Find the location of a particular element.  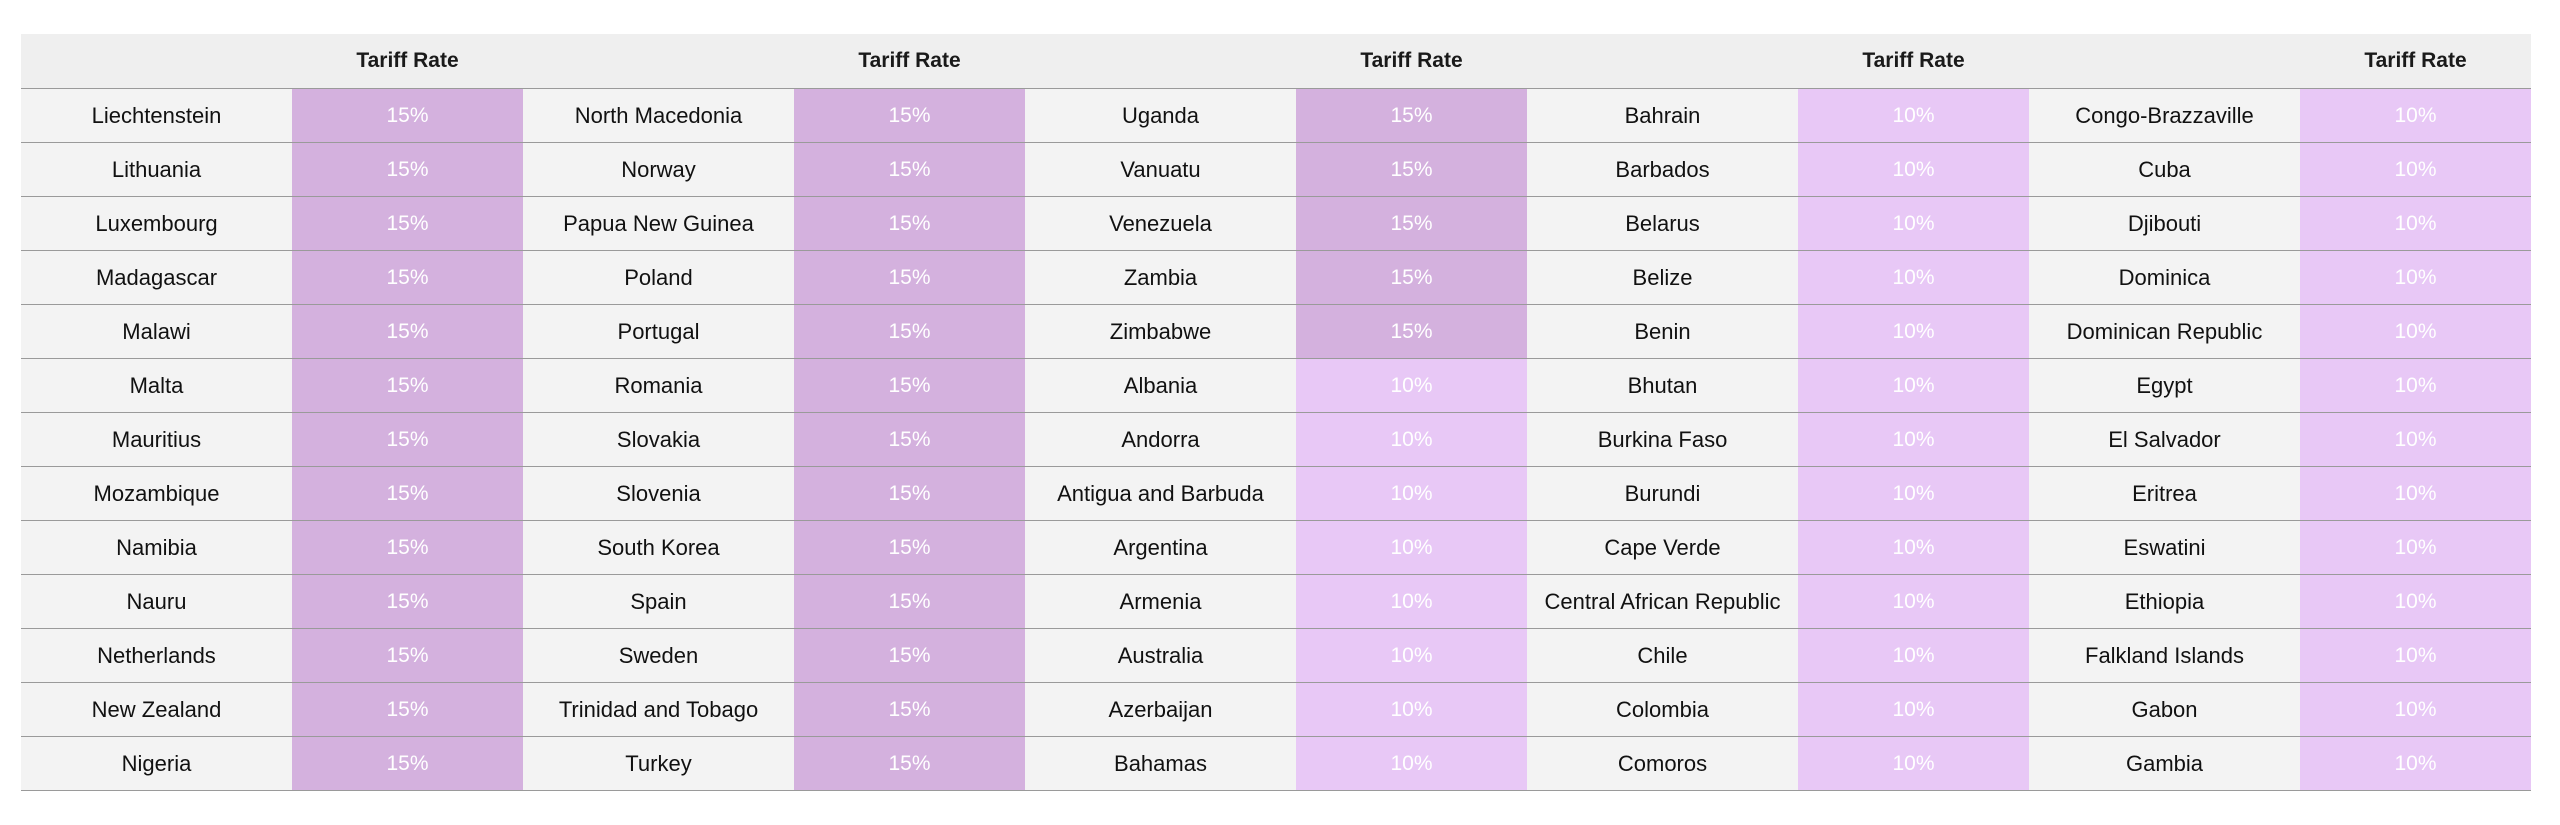

country-cell: Liechtenstein is located at coordinates (156, 115).